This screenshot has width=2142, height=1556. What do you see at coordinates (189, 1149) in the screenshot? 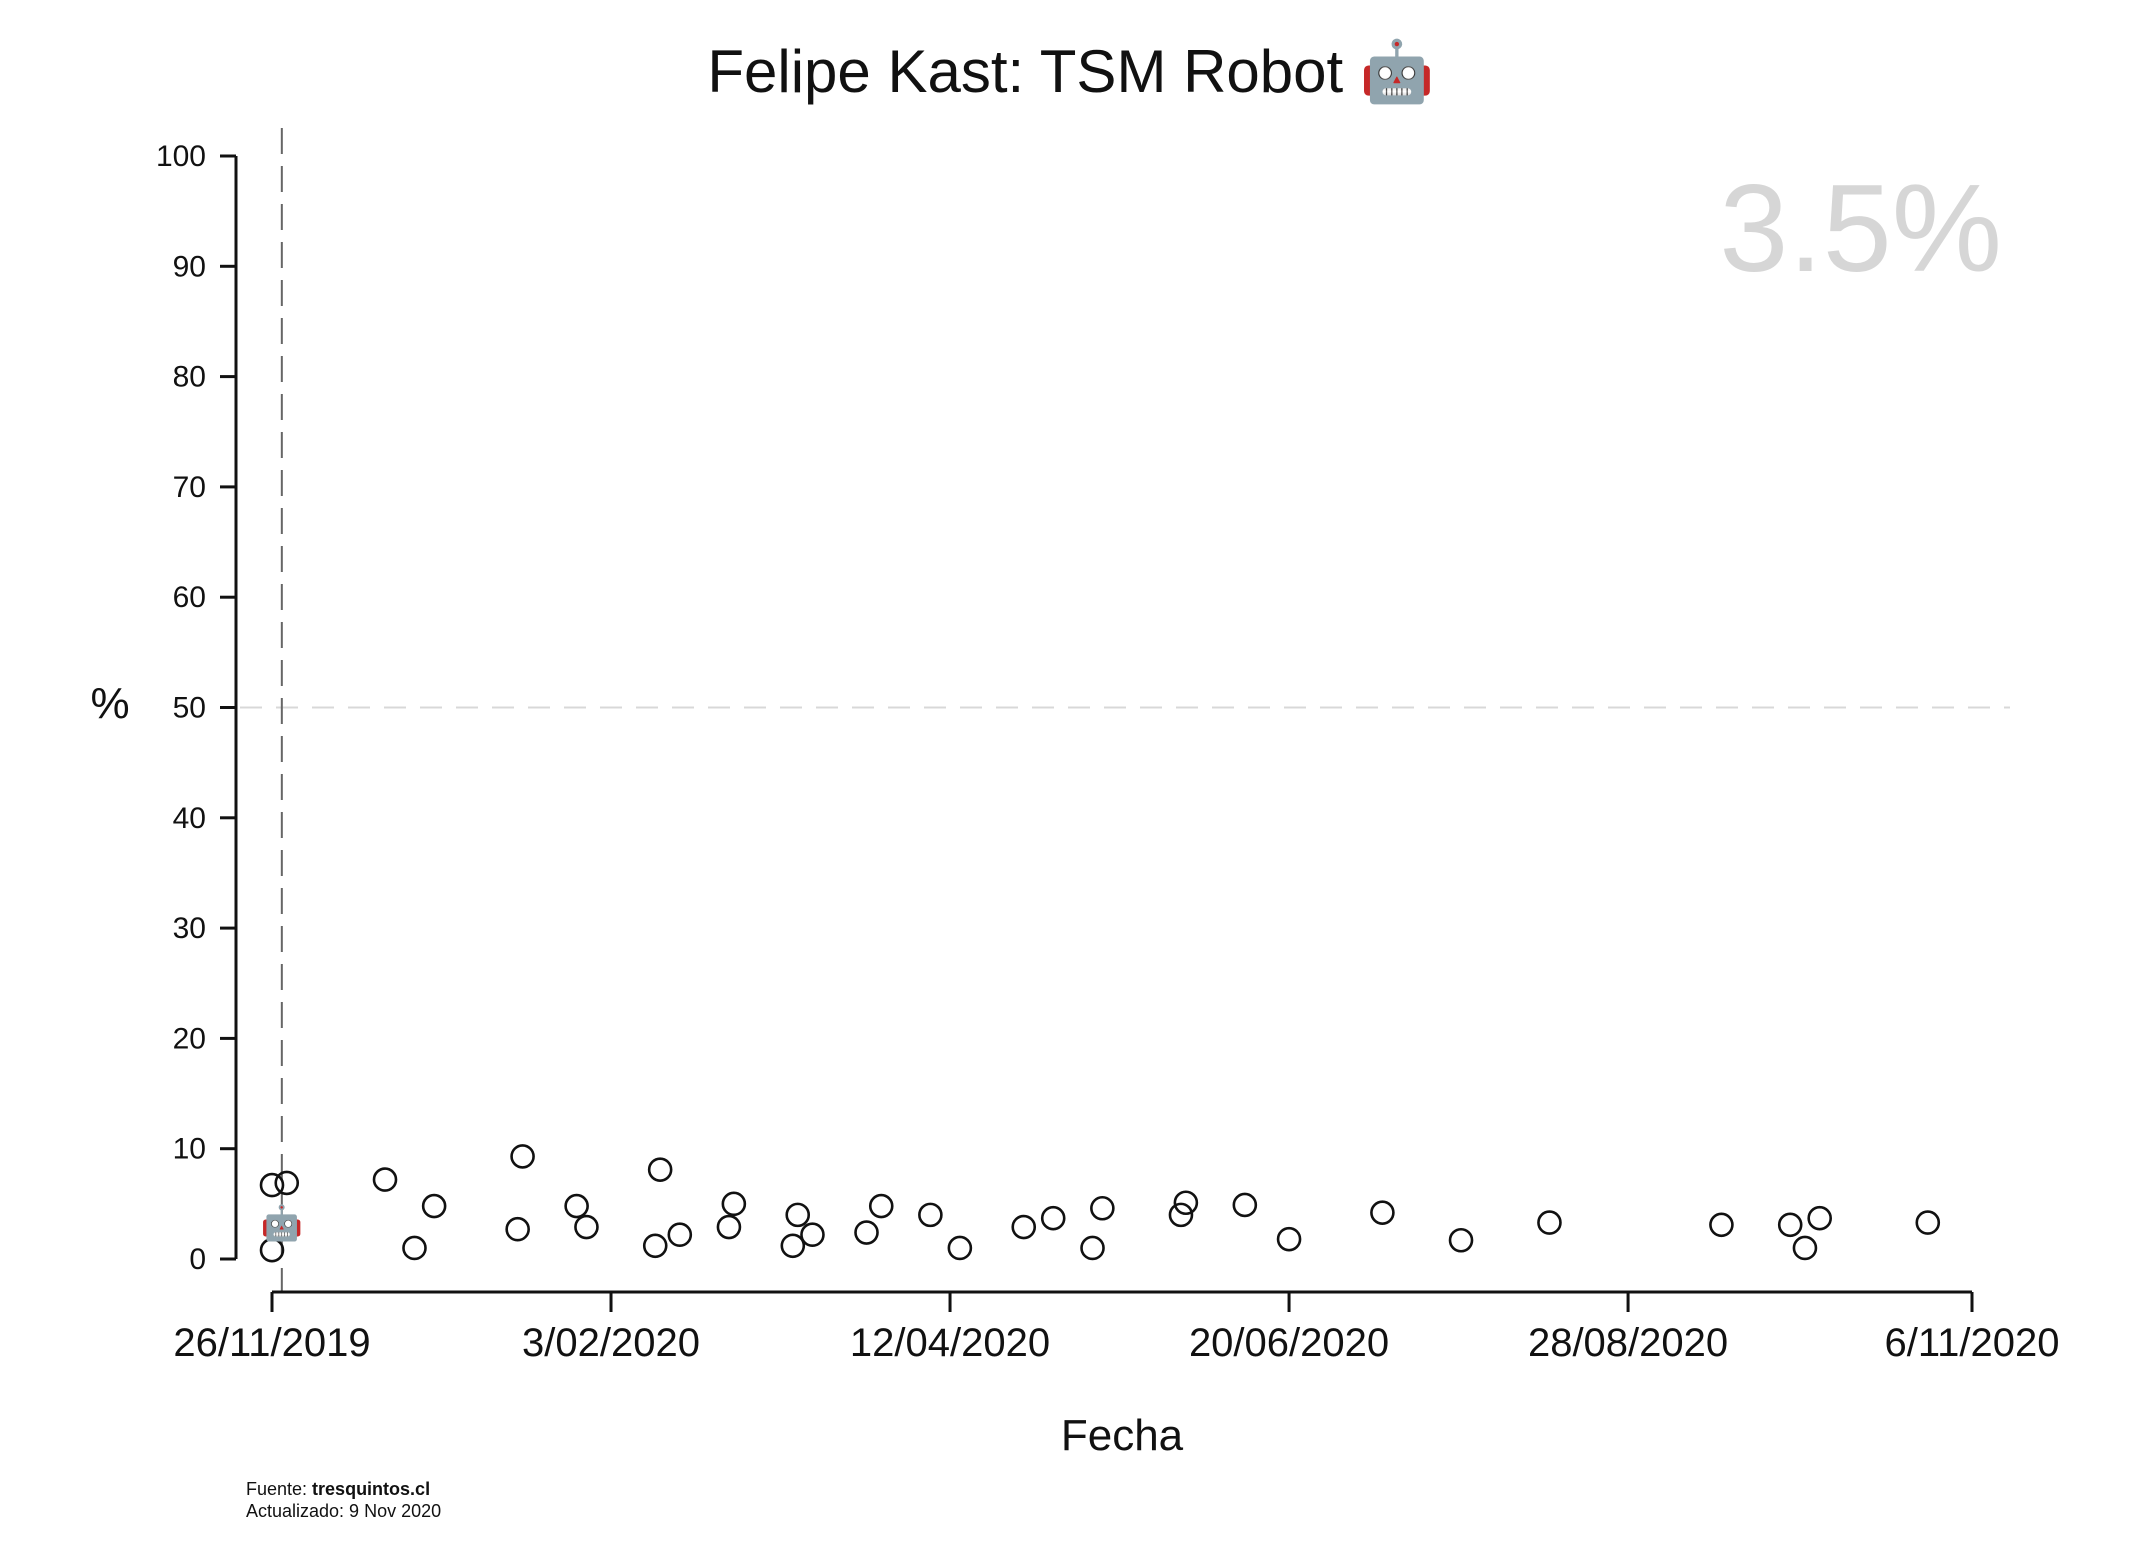
I see `y-tick-label: 10` at bounding box center [189, 1149].